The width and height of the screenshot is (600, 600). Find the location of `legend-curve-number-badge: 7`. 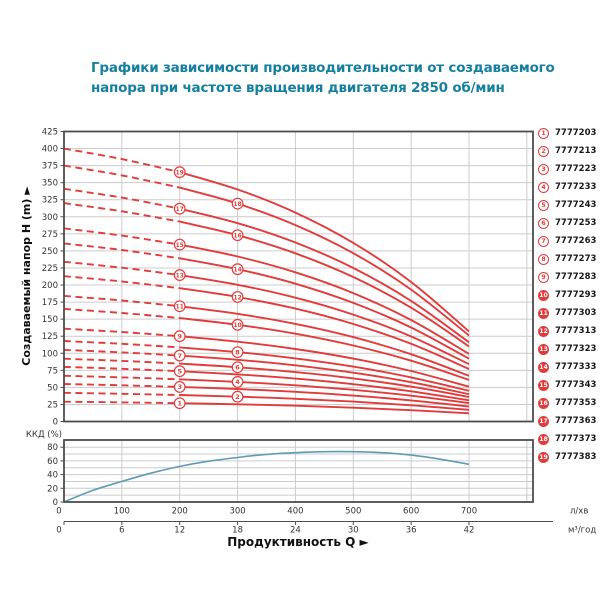

legend-curve-number-badge: 7 is located at coordinates (543, 241).